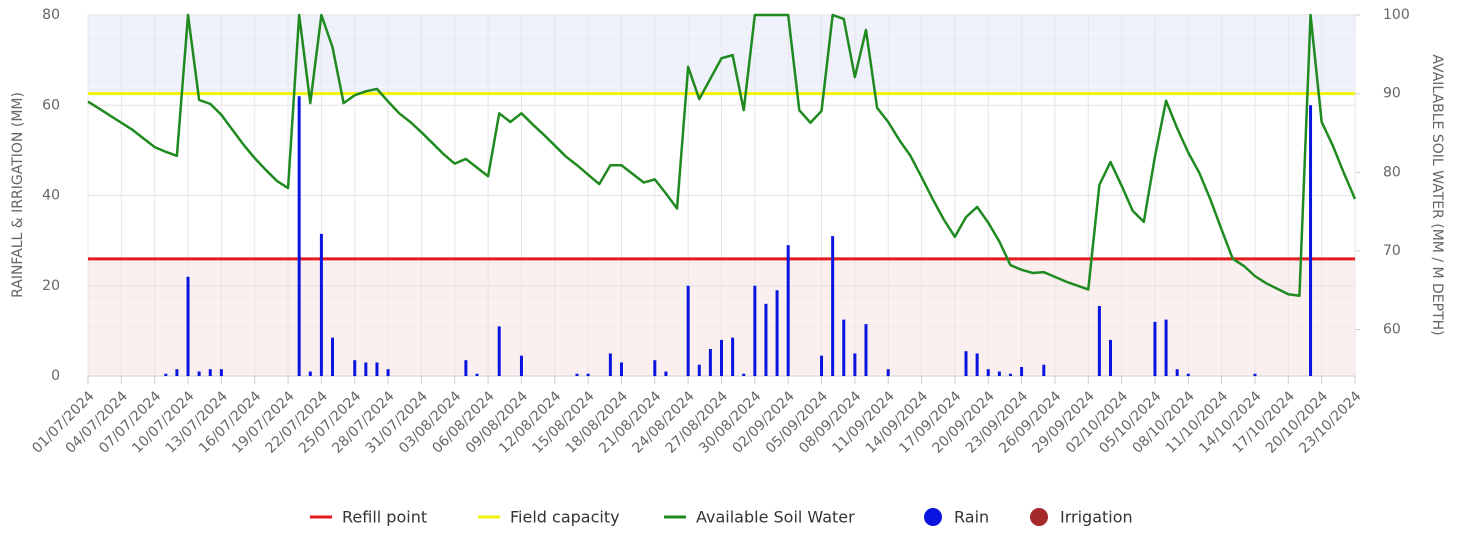 The image size is (1457, 538). I want to click on y-tick-label: 40, so click(51, 196).